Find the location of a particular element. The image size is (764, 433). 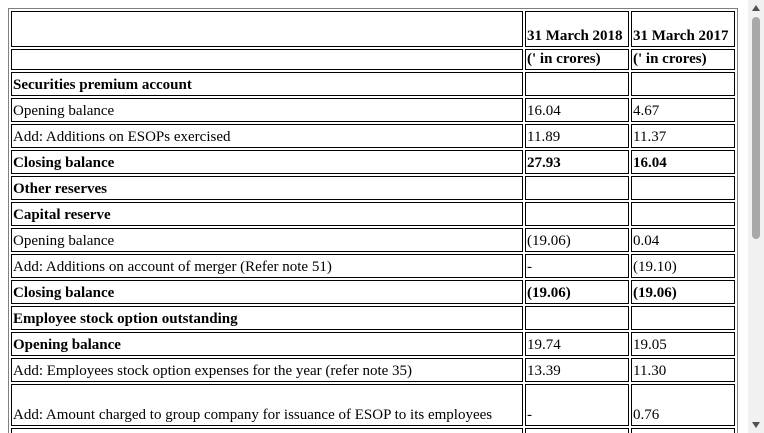

table-row: Opening balance (19.06) 0.04 is located at coordinates (373, 240).